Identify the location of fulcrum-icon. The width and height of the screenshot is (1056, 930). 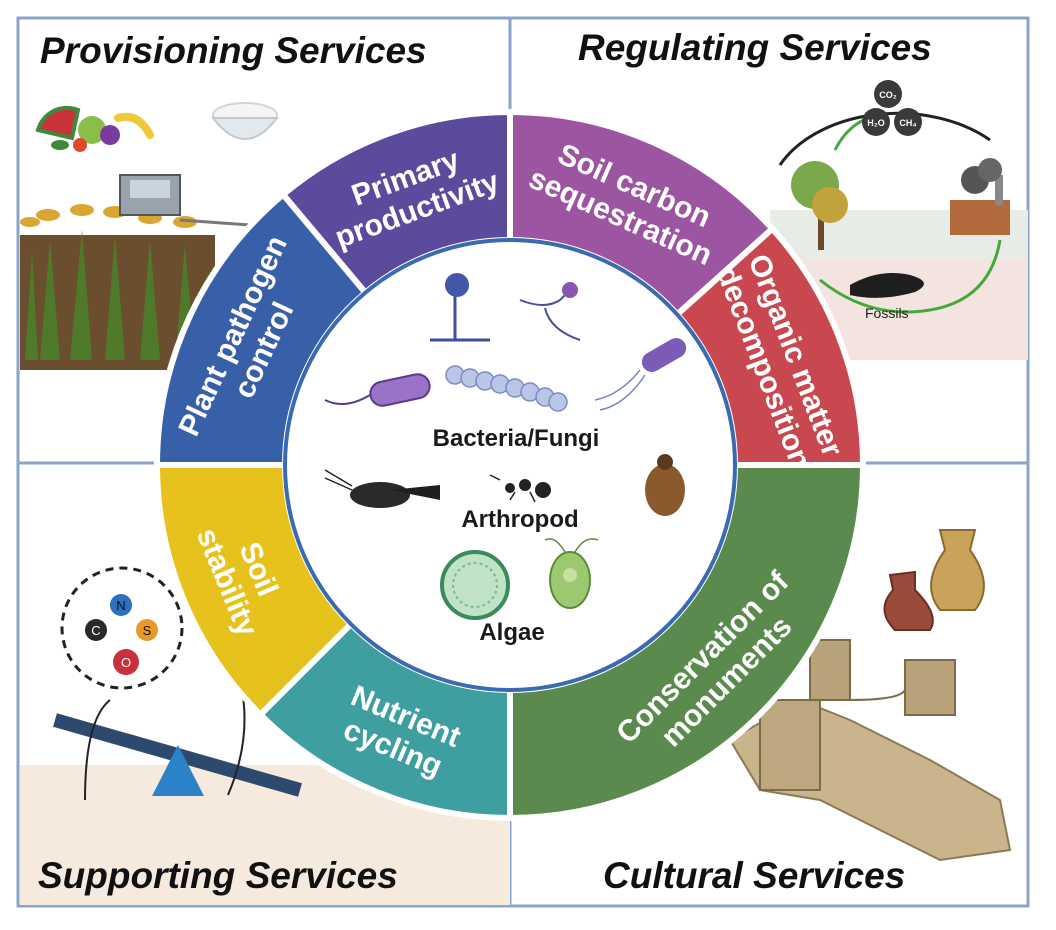
(178, 770).